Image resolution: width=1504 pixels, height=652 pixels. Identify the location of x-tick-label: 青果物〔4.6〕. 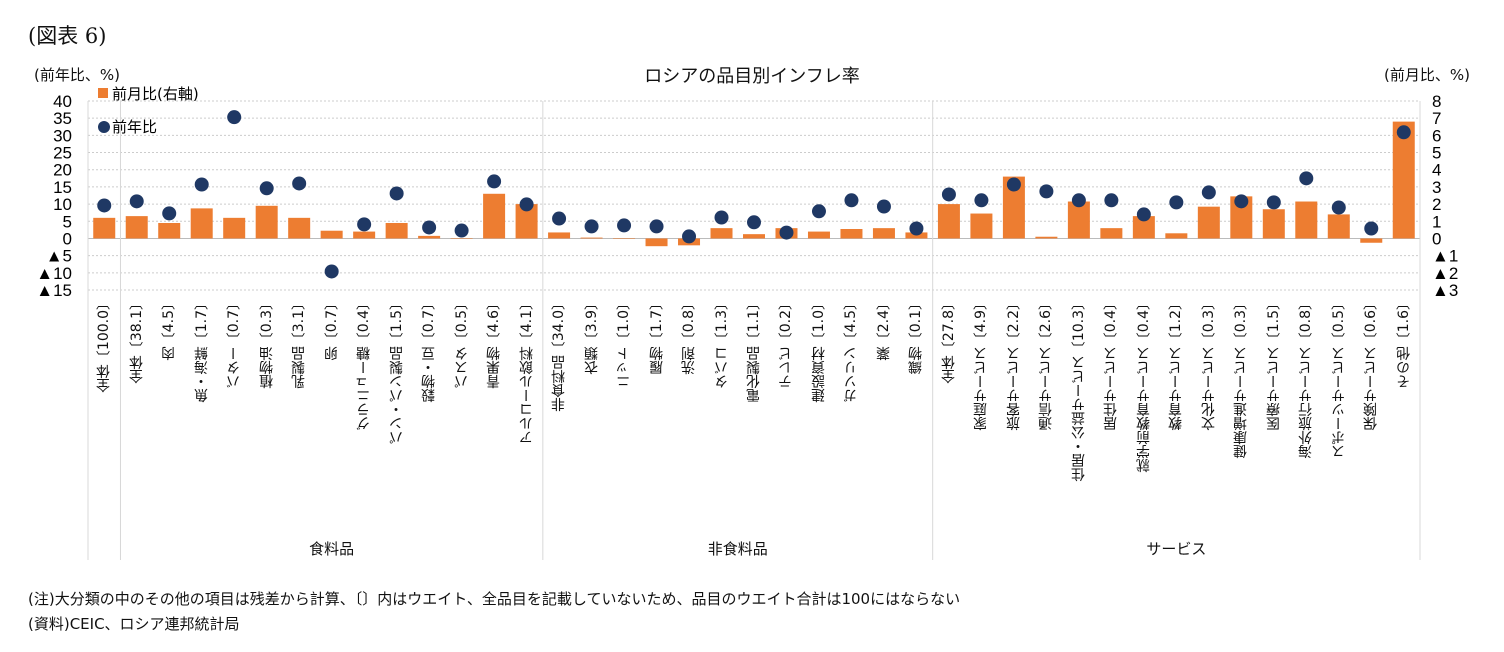
(494, 342).